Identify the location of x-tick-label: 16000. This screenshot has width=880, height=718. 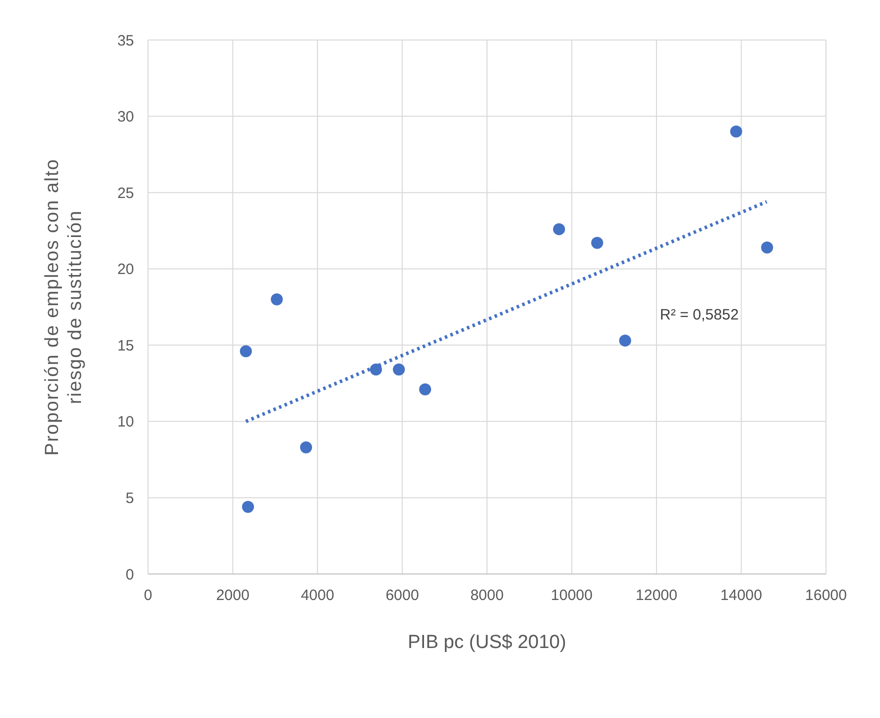
(826, 595).